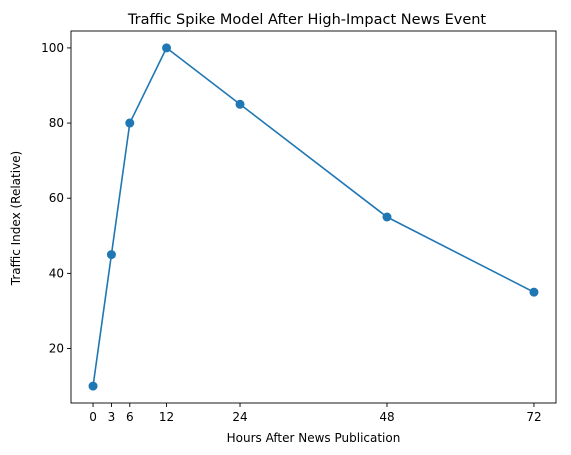 The width and height of the screenshot is (571, 455). Describe the element at coordinates (93, 417) in the screenshot. I see `x-tick-label: 0` at that location.